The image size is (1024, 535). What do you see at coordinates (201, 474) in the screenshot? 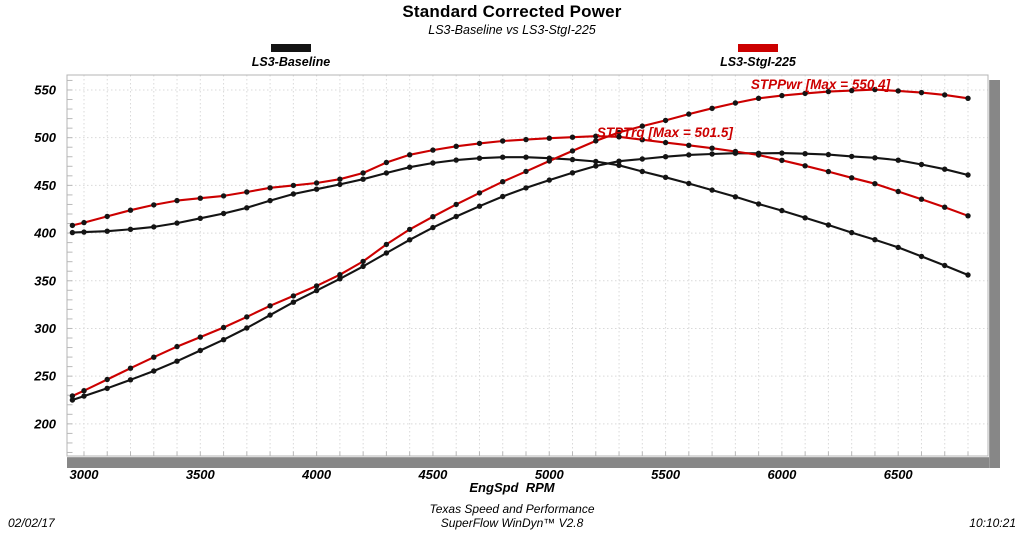
I see `svg-text: 3500` at bounding box center [201, 474].